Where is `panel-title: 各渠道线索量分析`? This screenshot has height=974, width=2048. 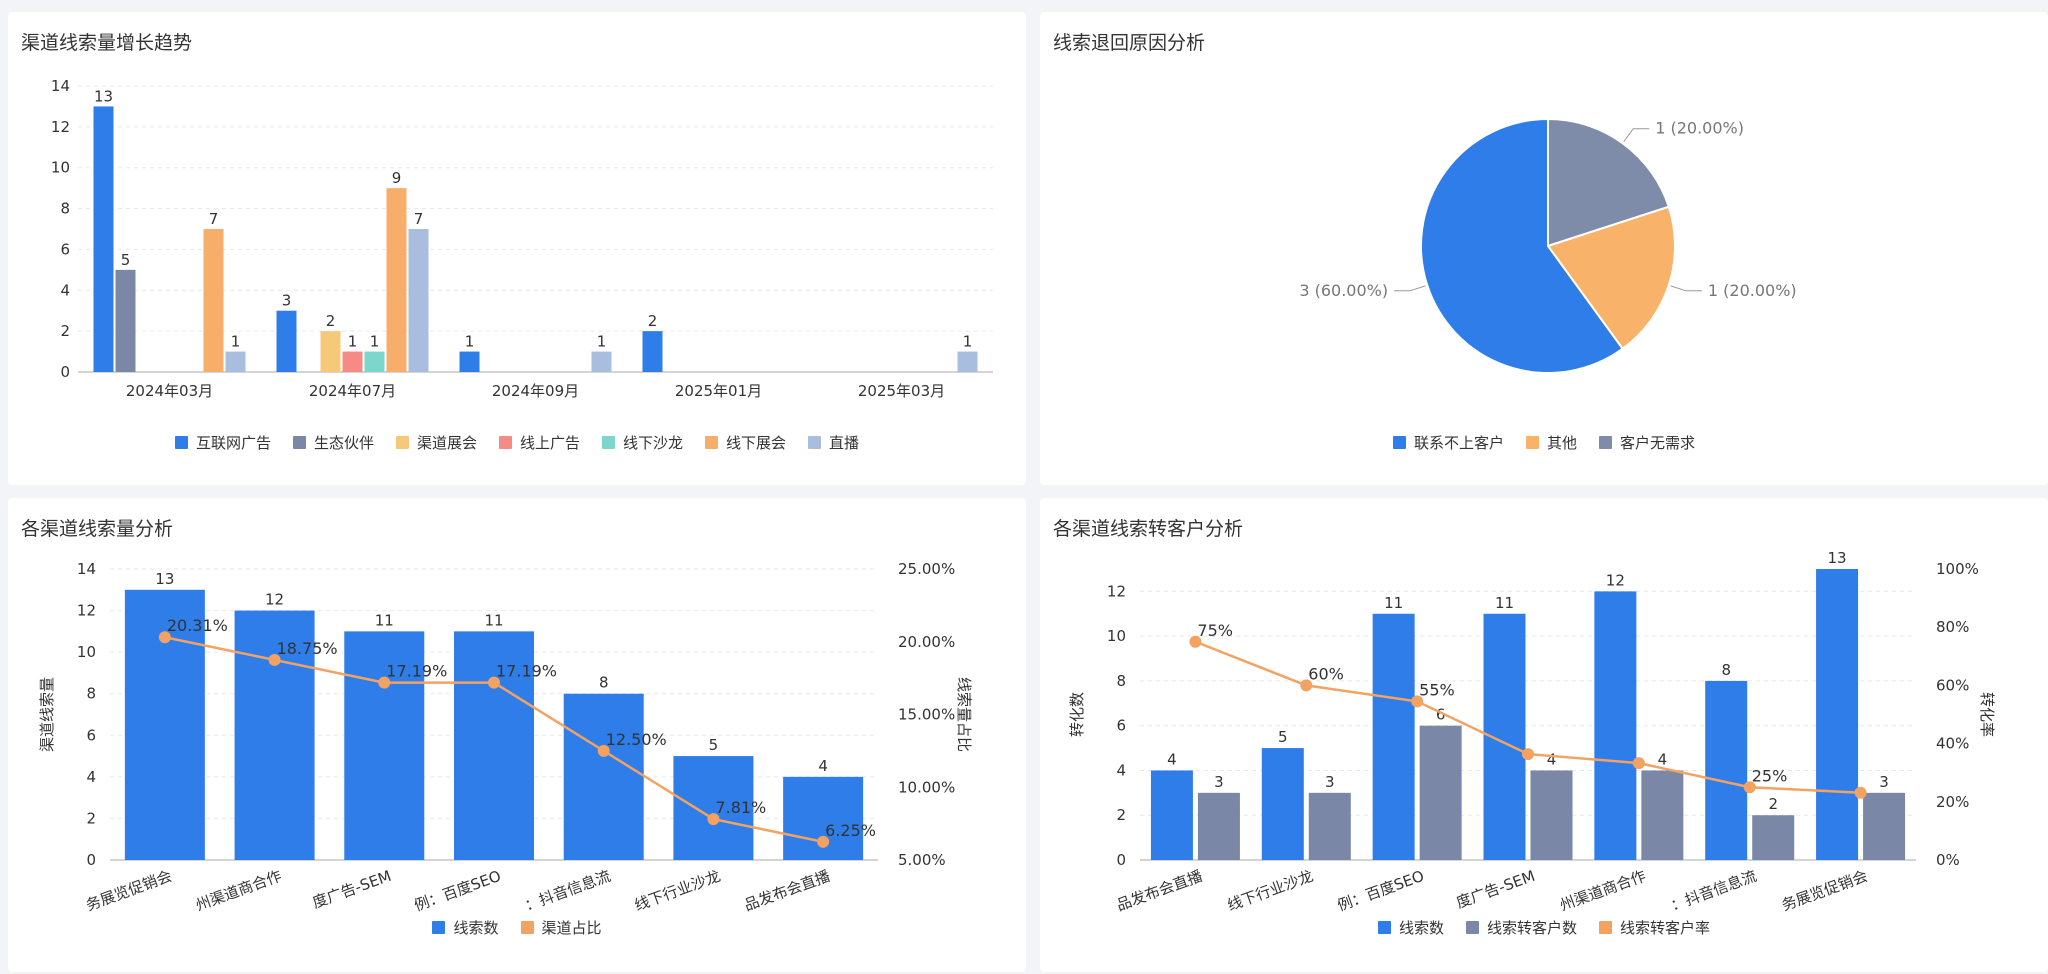
panel-title: 各渠道线索量分析 is located at coordinates (97, 529).